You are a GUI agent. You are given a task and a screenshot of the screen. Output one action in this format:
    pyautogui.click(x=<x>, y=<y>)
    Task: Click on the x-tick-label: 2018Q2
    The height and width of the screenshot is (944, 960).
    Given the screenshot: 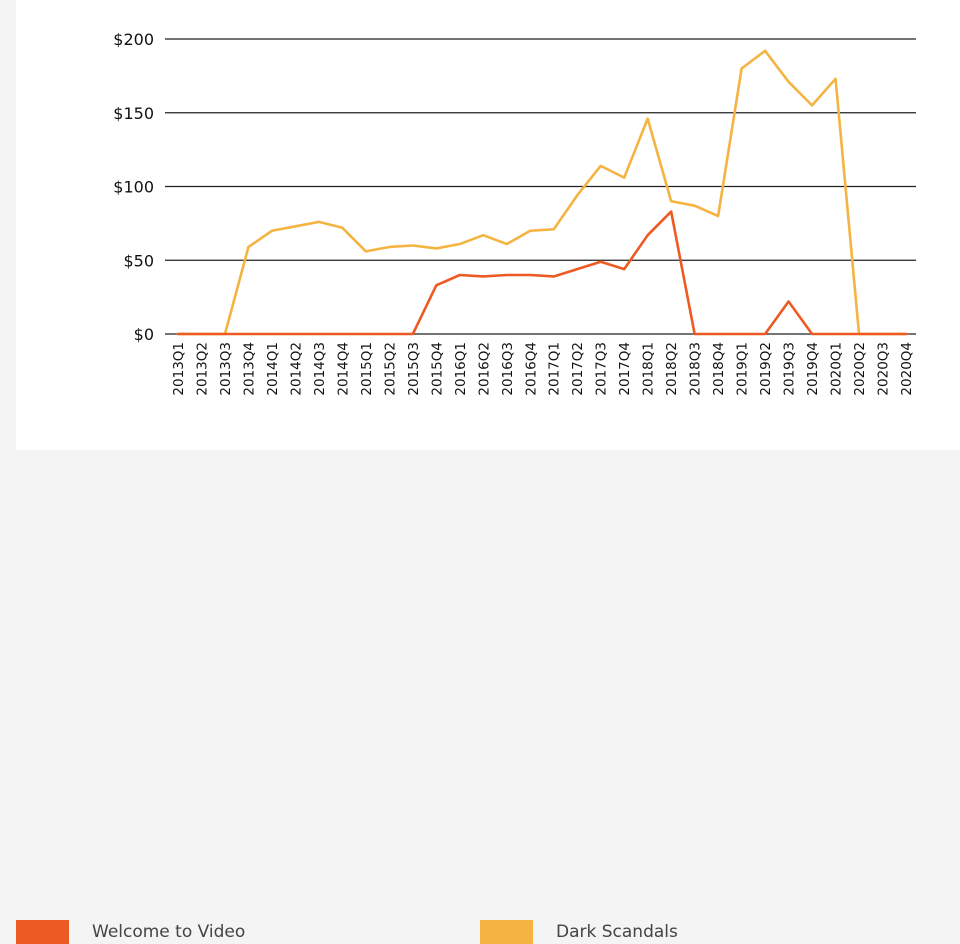 What is the action you would take?
    pyautogui.click(x=672, y=369)
    